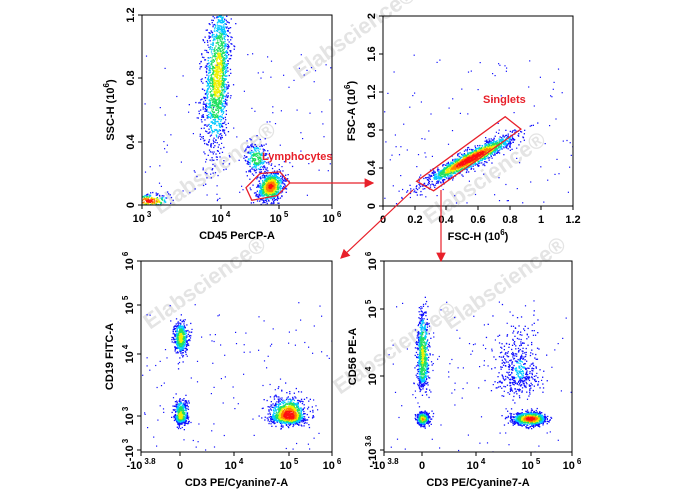 This screenshot has height=490, width=688. Describe the element at coordinates (106, 84) in the screenshot. I see `y-label-exponent: 6` at that location.